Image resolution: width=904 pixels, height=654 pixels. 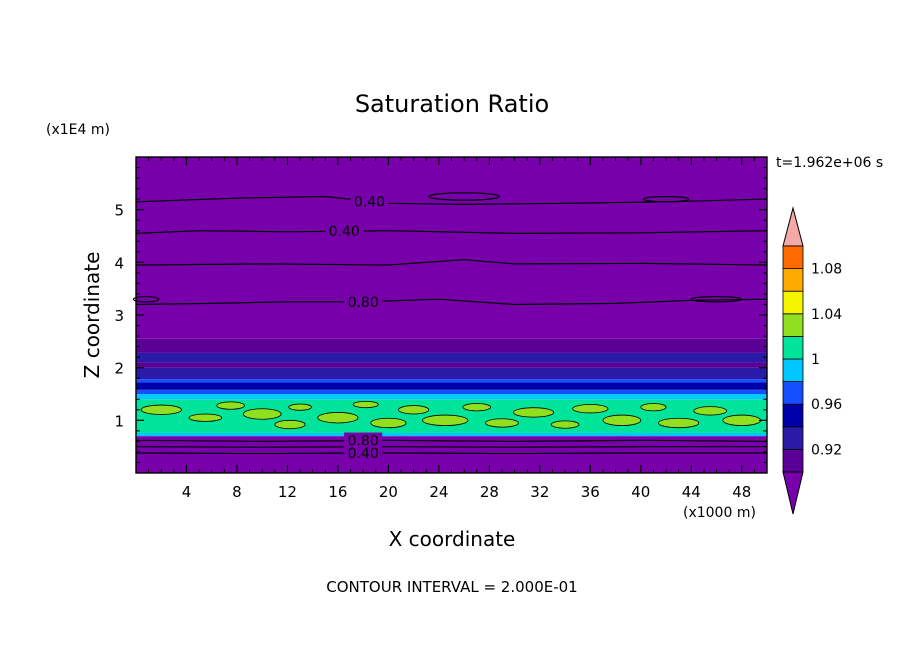 I want to click on x-tick-label-2: 12, so click(x=287, y=492).